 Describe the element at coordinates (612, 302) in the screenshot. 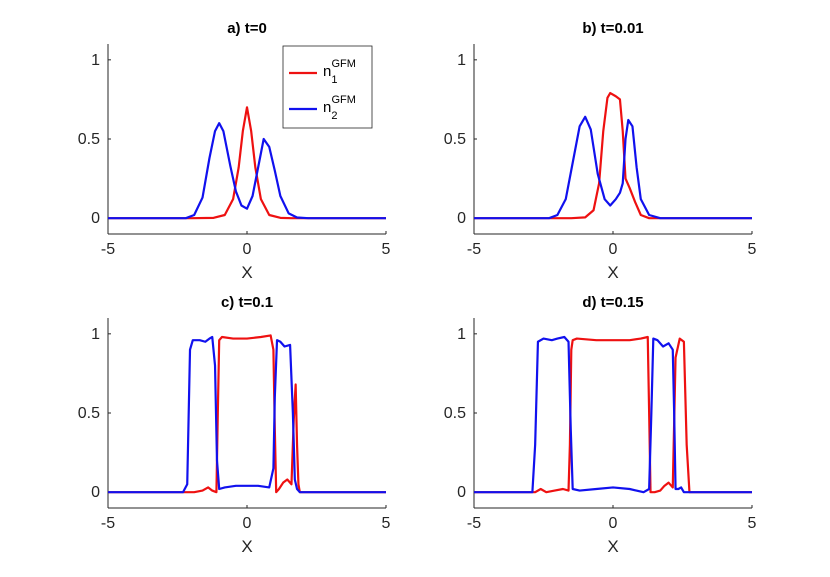

I see `panel-title: d) t=0.15` at that location.